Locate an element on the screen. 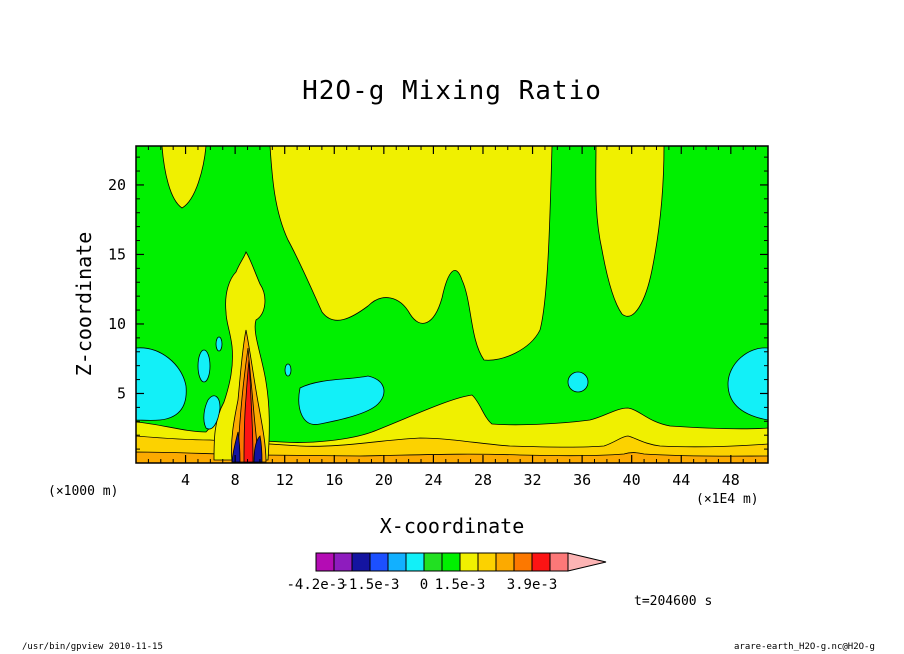 The height and width of the screenshot is (654, 904). colorbar: -4.2e-3-1.5e-3 0 1.5e-3 3.9e-3 is located at coordinates (446, 572).